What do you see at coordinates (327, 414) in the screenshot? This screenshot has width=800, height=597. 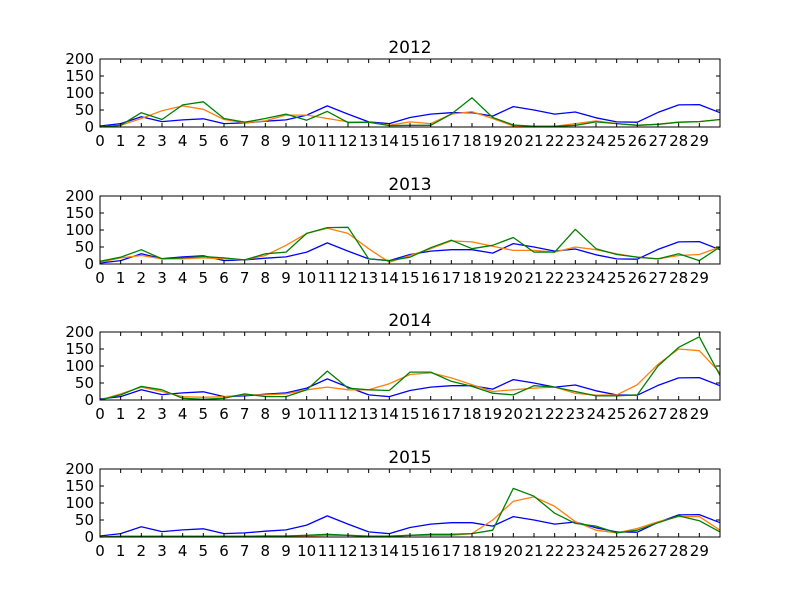 I see `x-tick-label: 11` at bounding box center [327, 414].